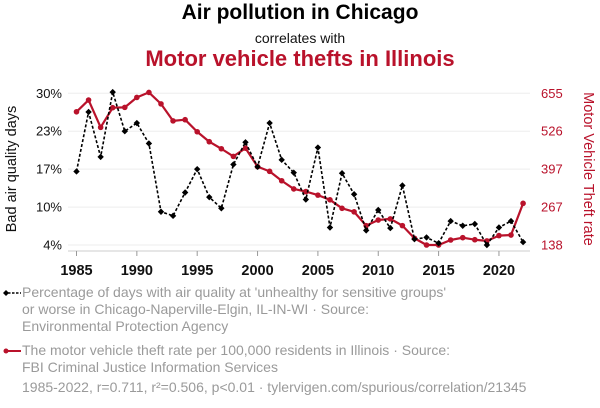  Describe the element at coordinates (76, 271) in the screenshot. I see `x-tick-label: 1985` at that location.